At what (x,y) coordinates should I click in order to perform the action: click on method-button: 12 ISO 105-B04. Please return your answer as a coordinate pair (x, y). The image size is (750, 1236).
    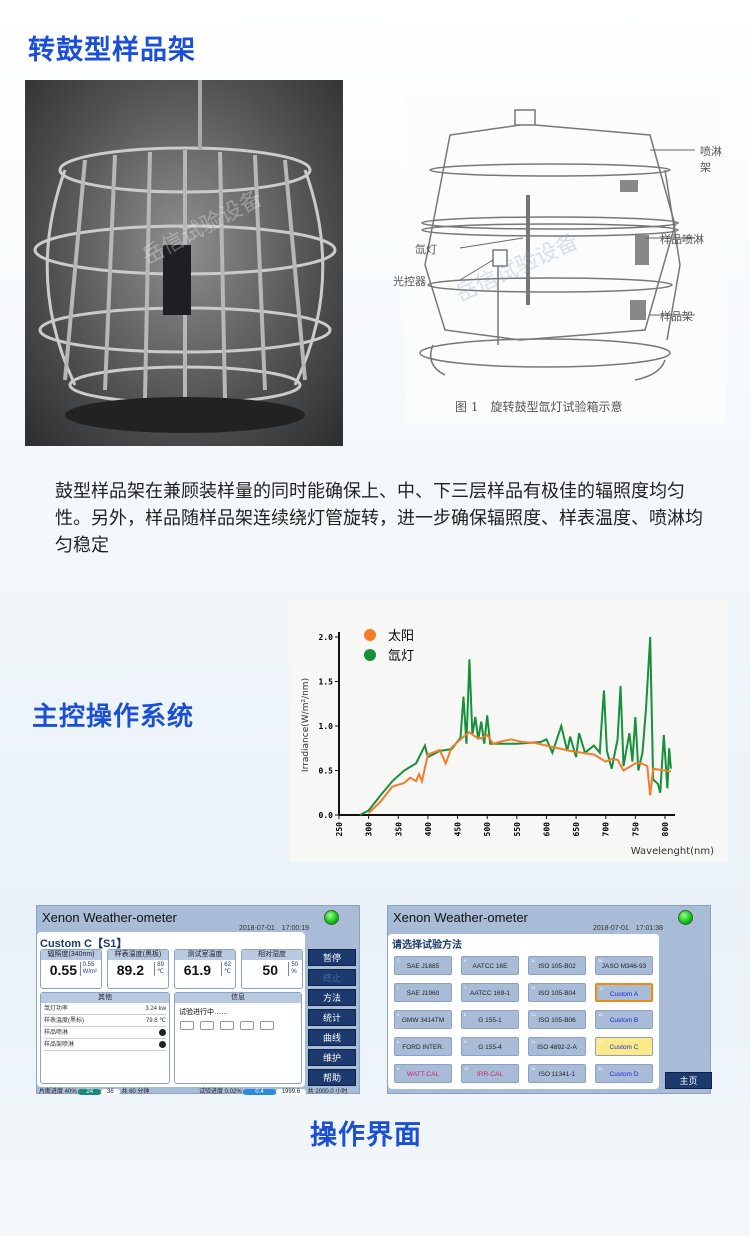
    Looking at the image, I should click on (557, 992).